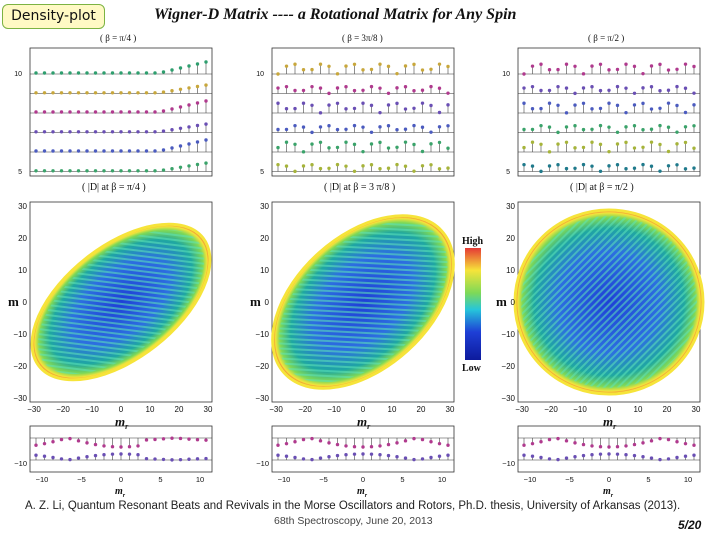 The image size is (720, 540). I want to click on density-ytick: 10, so click(22, 270).